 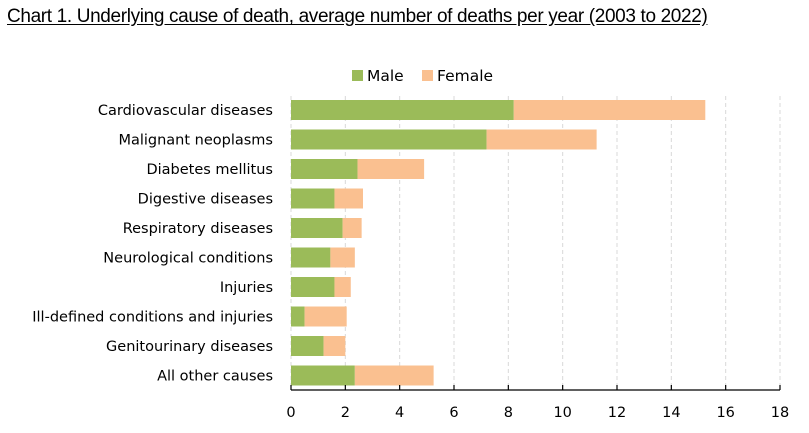 I want to click on legend: Male Female, so click(x=422, y=76).